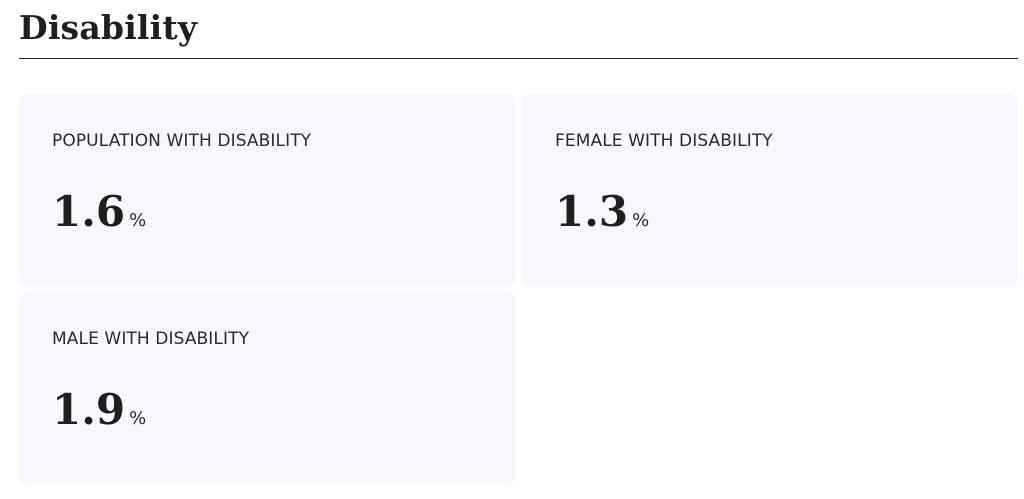 Image resolution: width=1024 pixels, height=499 pixels. Describe the element at coordinates (108, 27) in the screenshot. I see `section-title: Disability` at that location.